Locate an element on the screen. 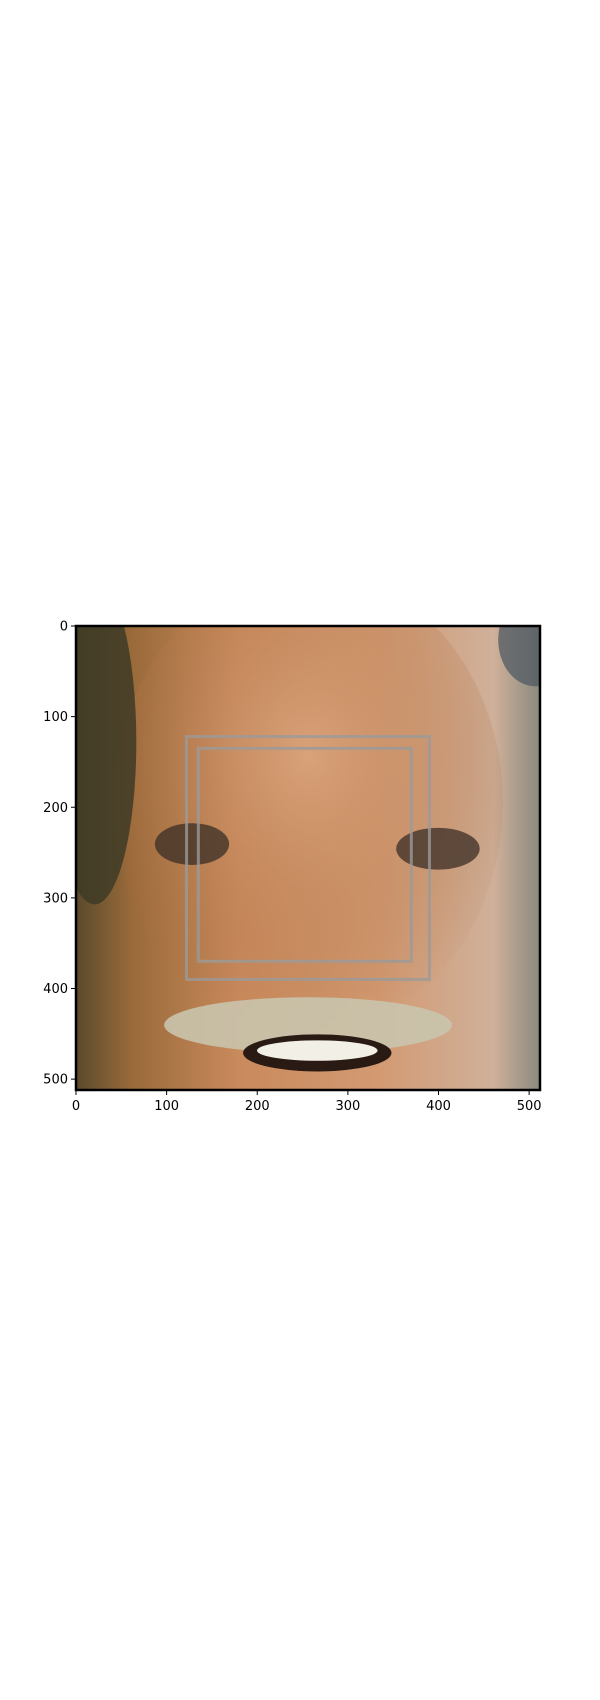  x-tick-label: 500 is located at coordinates (529, 1106).